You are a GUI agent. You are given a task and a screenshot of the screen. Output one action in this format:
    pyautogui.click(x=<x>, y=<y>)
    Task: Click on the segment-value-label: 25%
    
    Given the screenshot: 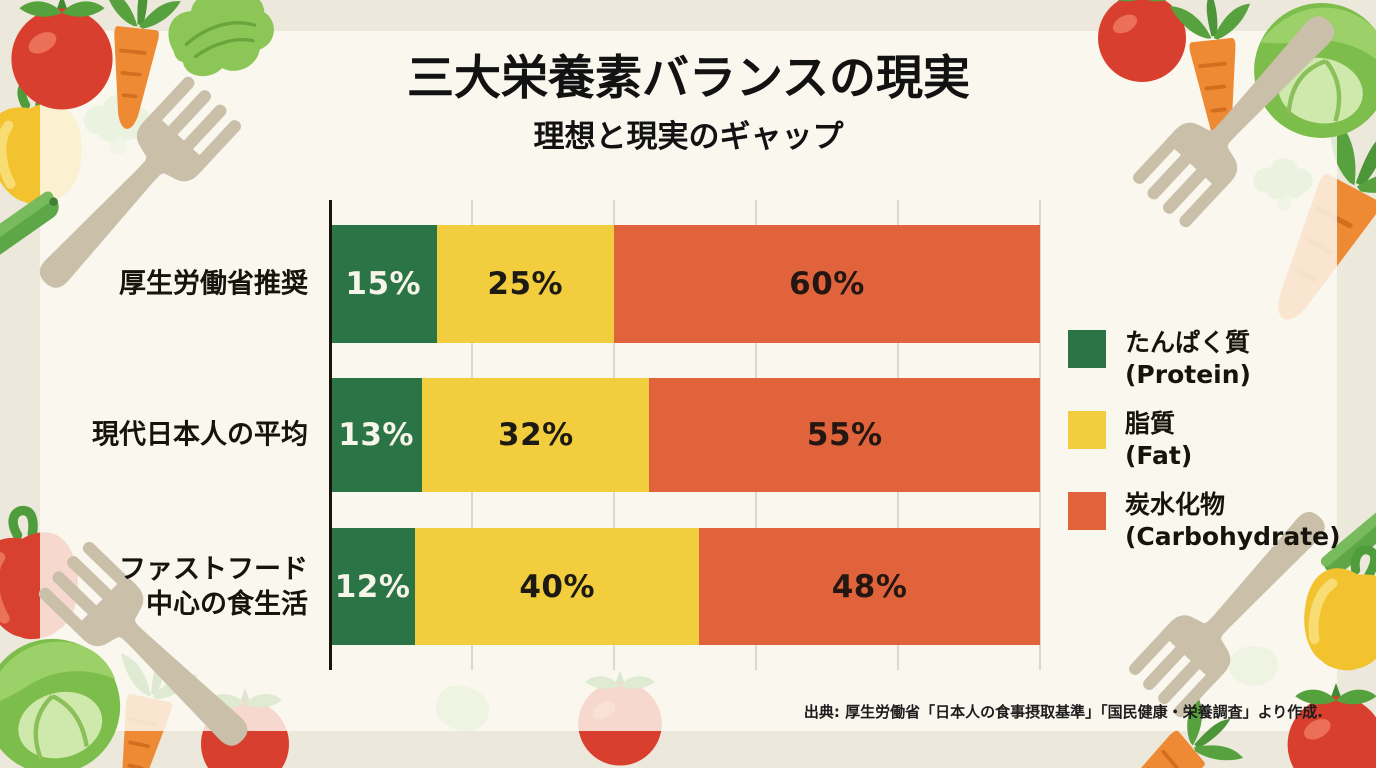 What is the action you would take?
    pyautogui.click(x=525, y=284)
    